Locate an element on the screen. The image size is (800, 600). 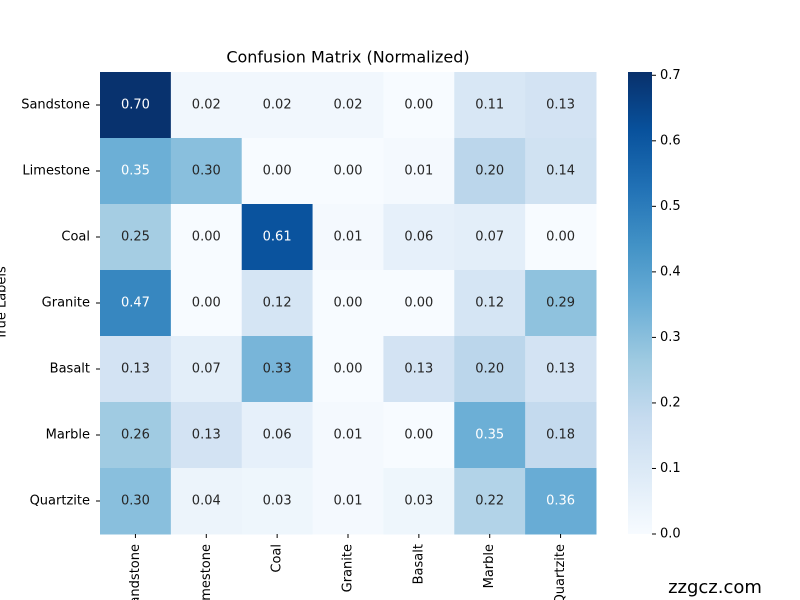
cell-label: 0.36 is located at coordinates (560, 501).